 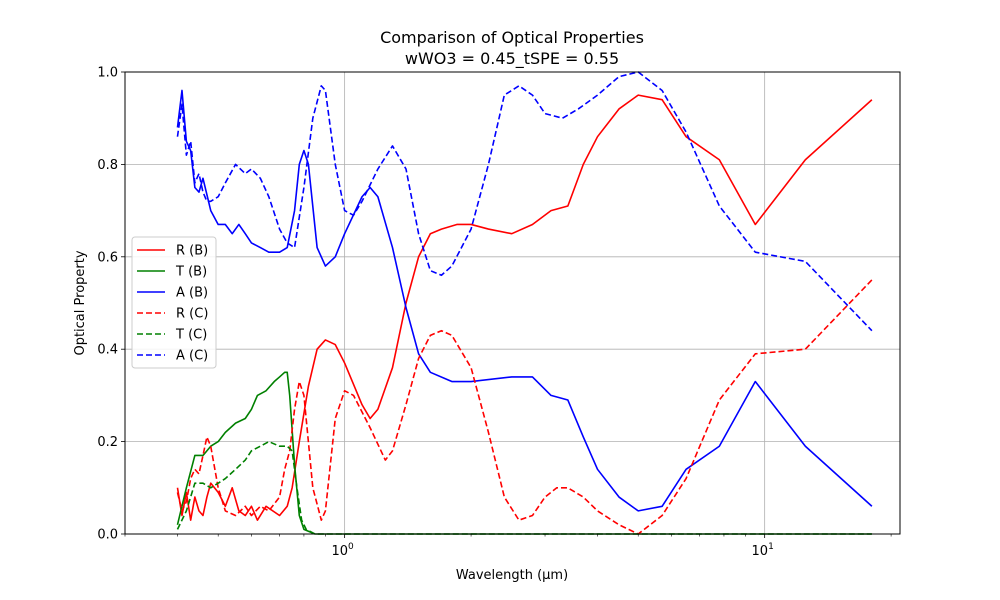 What do you see at coordinates (80, 302) in the screenshot?
I see `y-axis-label: Optical Property` at bounding box center [80, 302].